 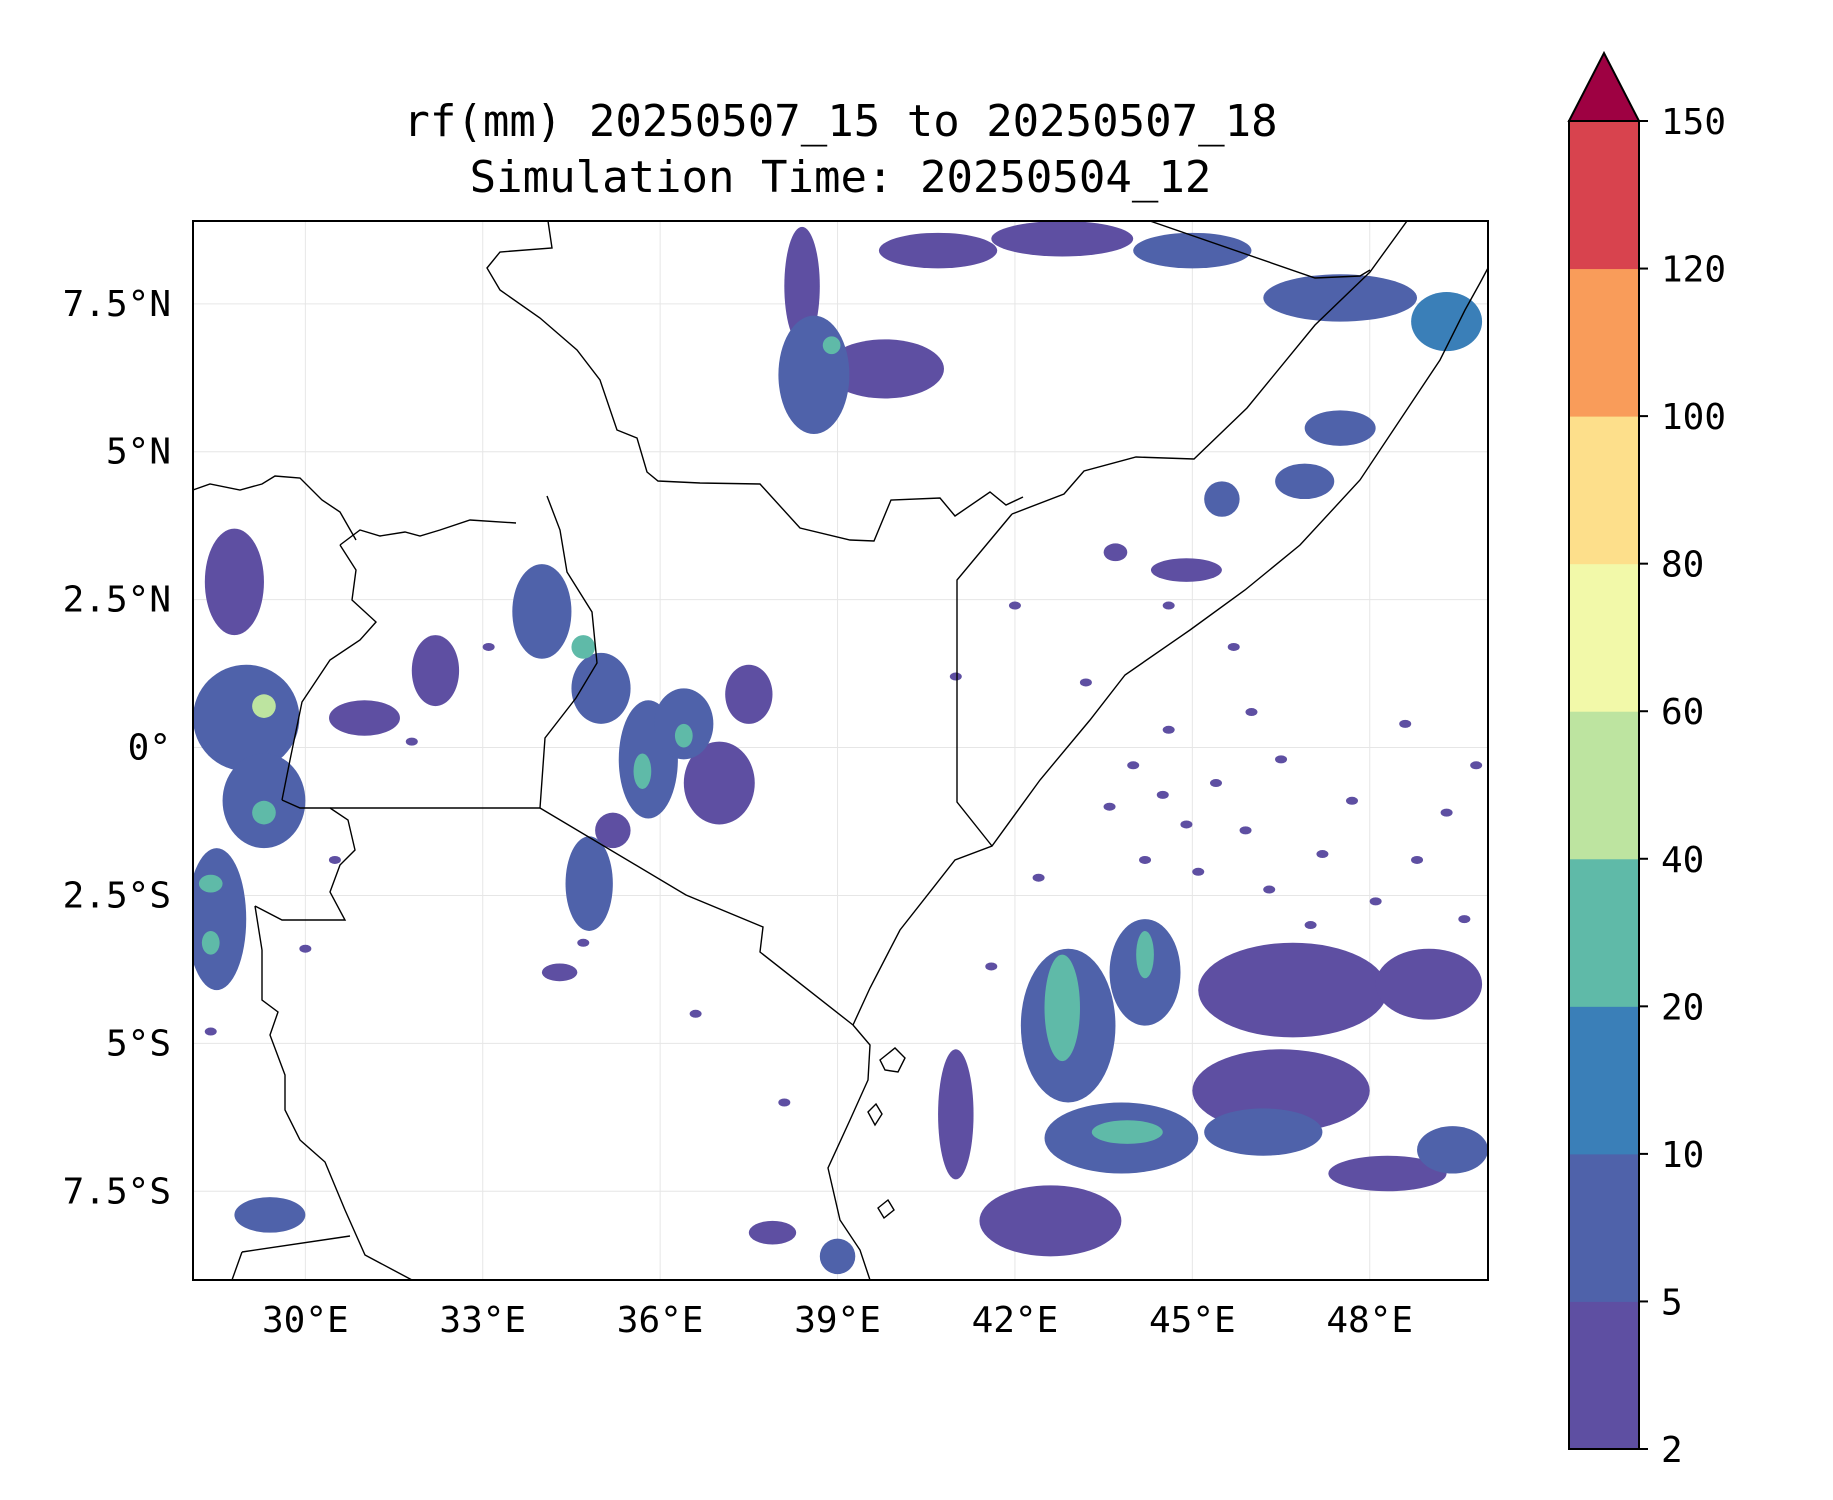 I want to click on x-tick-label: 30°E, so click(x=305, y=1320).